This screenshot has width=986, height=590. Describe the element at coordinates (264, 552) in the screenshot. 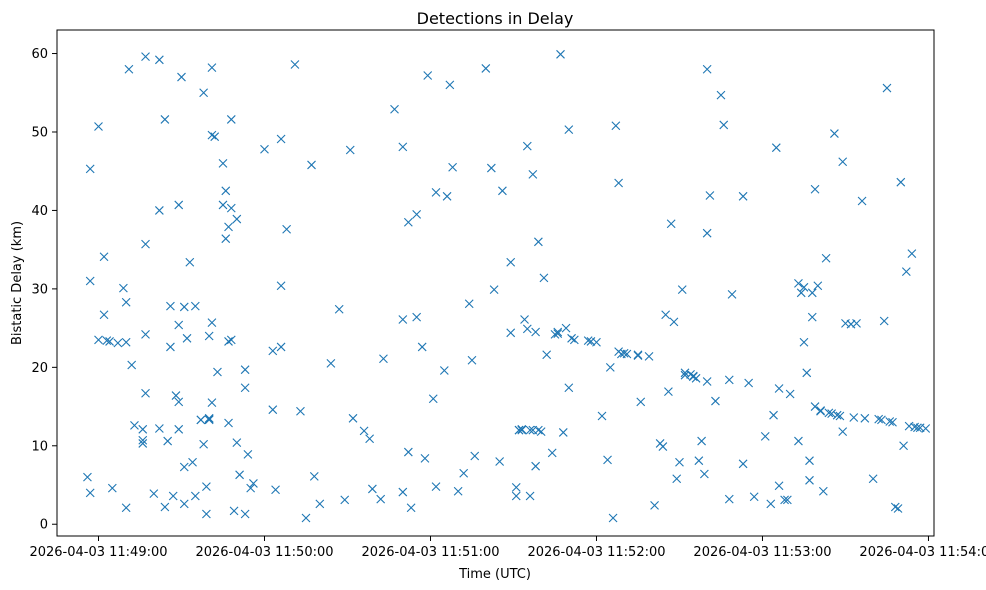

I see `x-tick-label: 2026-04-03 11:50:00` at that location.